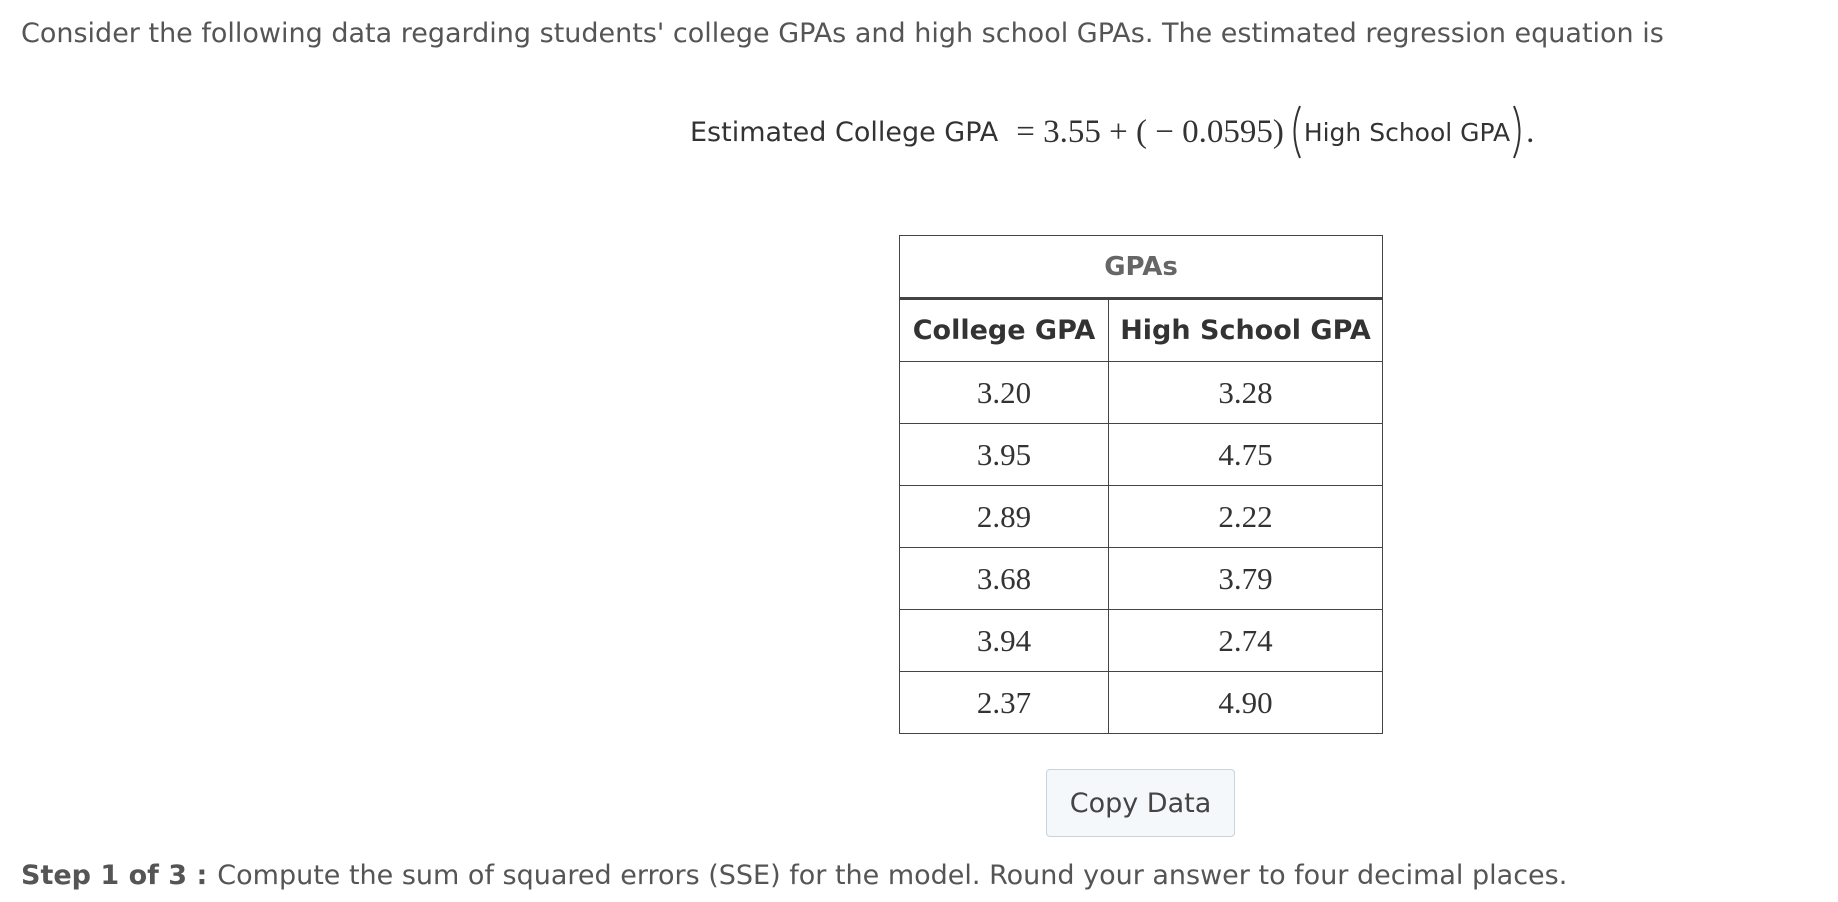 The height and width of the screenshot is (902, 1838). Describe the element at coordinates (1004, 702) in the screenshot. I see `table-cell: 2.37` at that location.